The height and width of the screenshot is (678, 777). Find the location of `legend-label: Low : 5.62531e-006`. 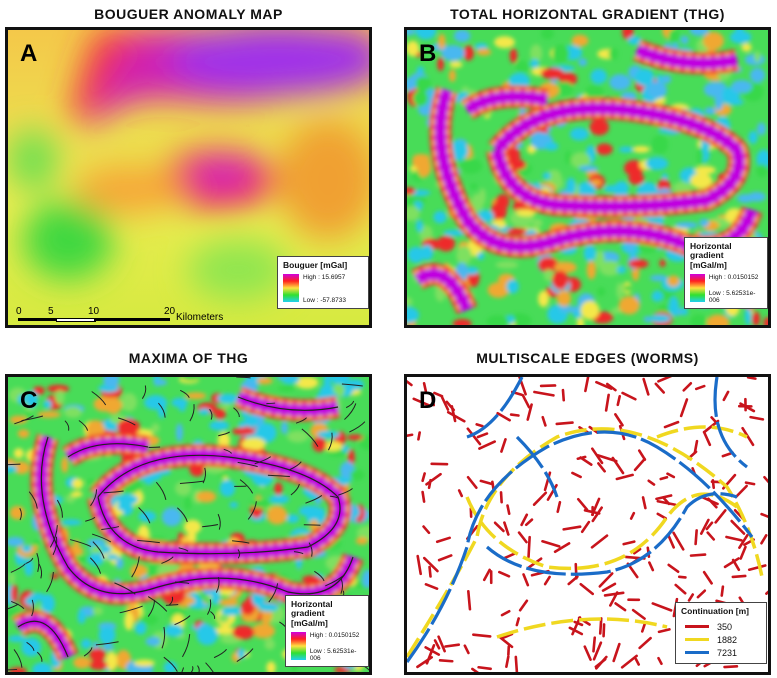

legend-label: Low : 5.62531e-006 is located at coordinates (732, 297).